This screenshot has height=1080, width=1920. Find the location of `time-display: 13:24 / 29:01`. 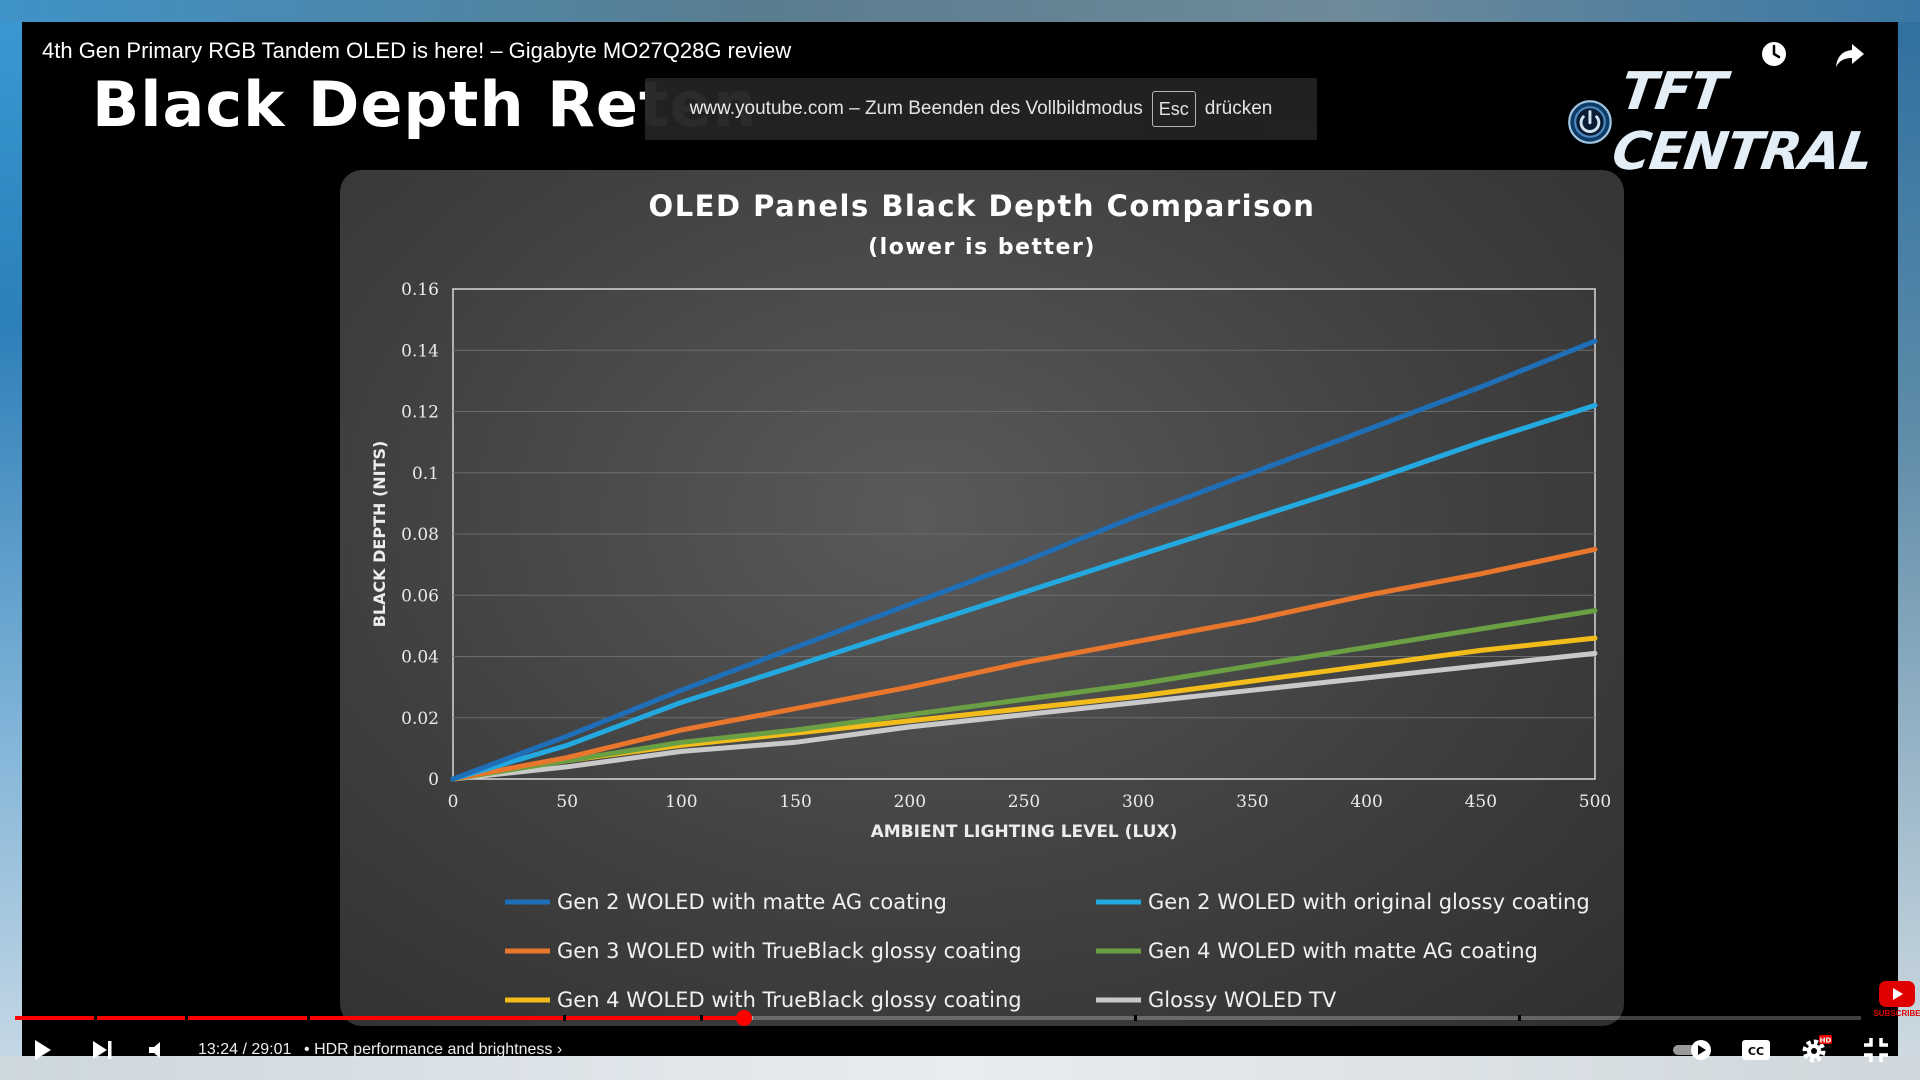

time-display: 13:24 / 29:01 is located at coordinates (245, 1049).